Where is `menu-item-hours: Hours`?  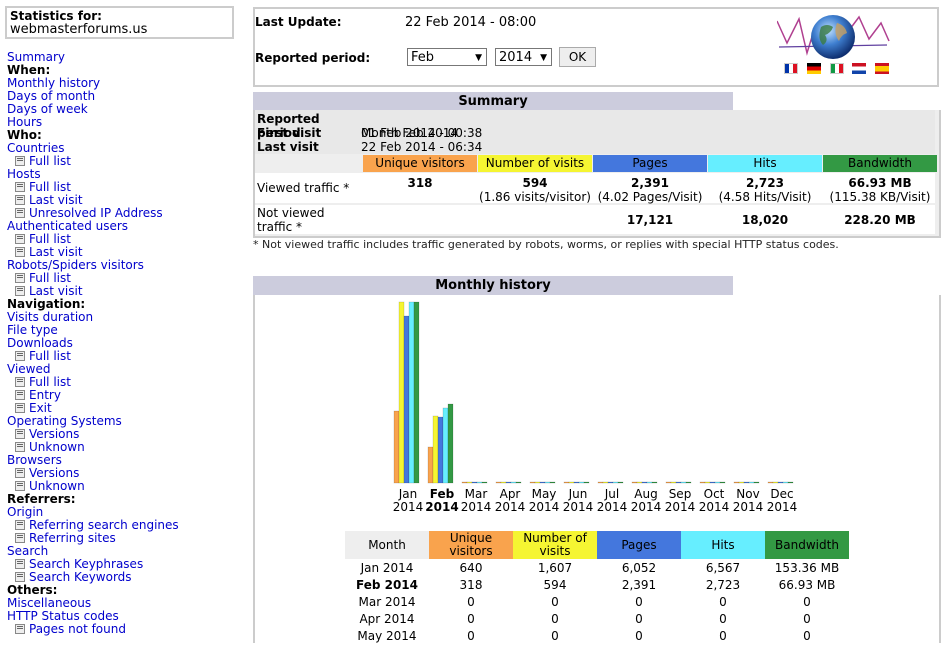 menu-item-hours: Hours is located at coordinates (25, 122).